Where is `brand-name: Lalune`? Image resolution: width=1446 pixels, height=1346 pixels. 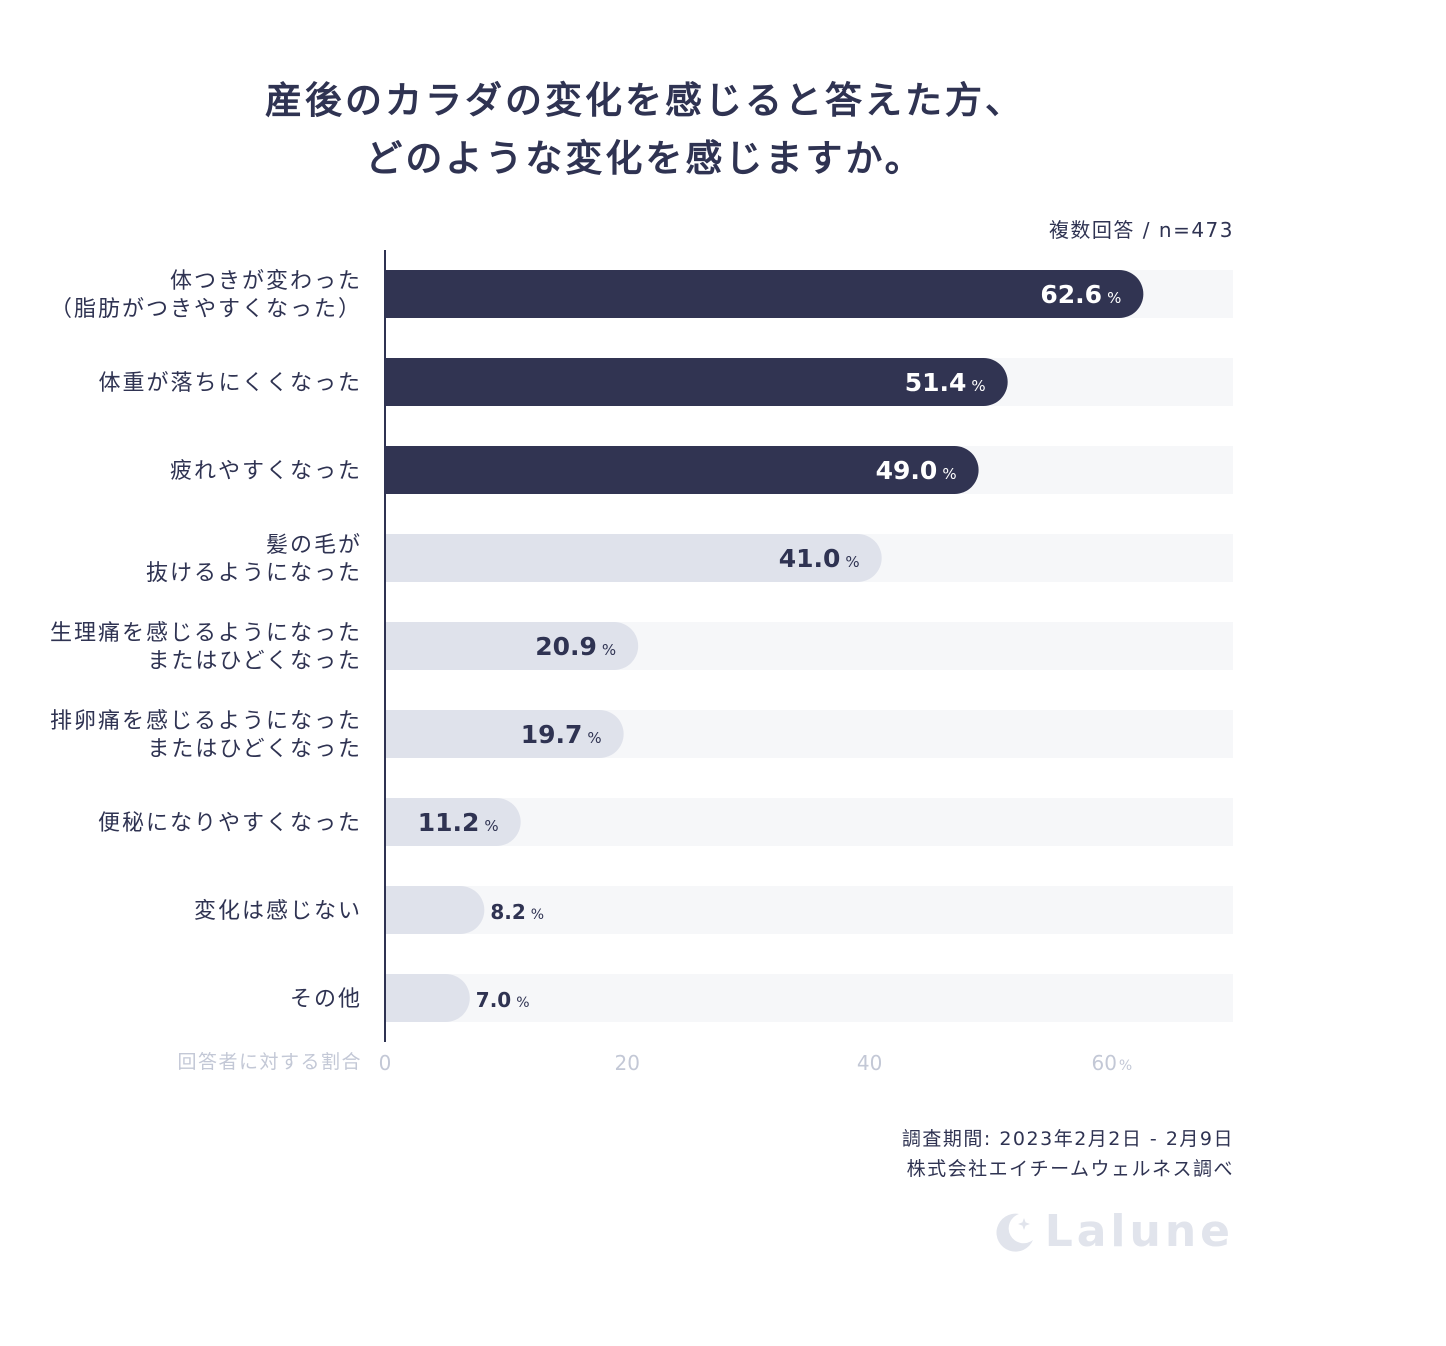
brand-name: Lalune is located at coordinates (1139, 1231).